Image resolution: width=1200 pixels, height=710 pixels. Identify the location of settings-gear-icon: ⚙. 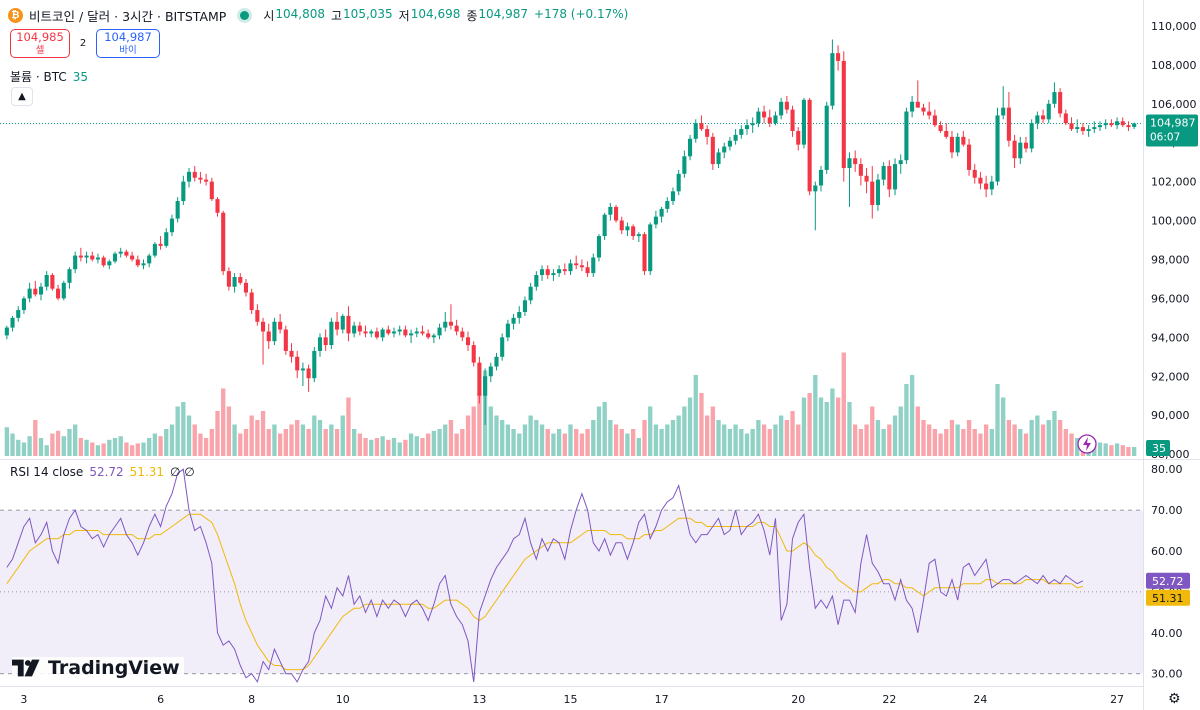
(1174, 699).